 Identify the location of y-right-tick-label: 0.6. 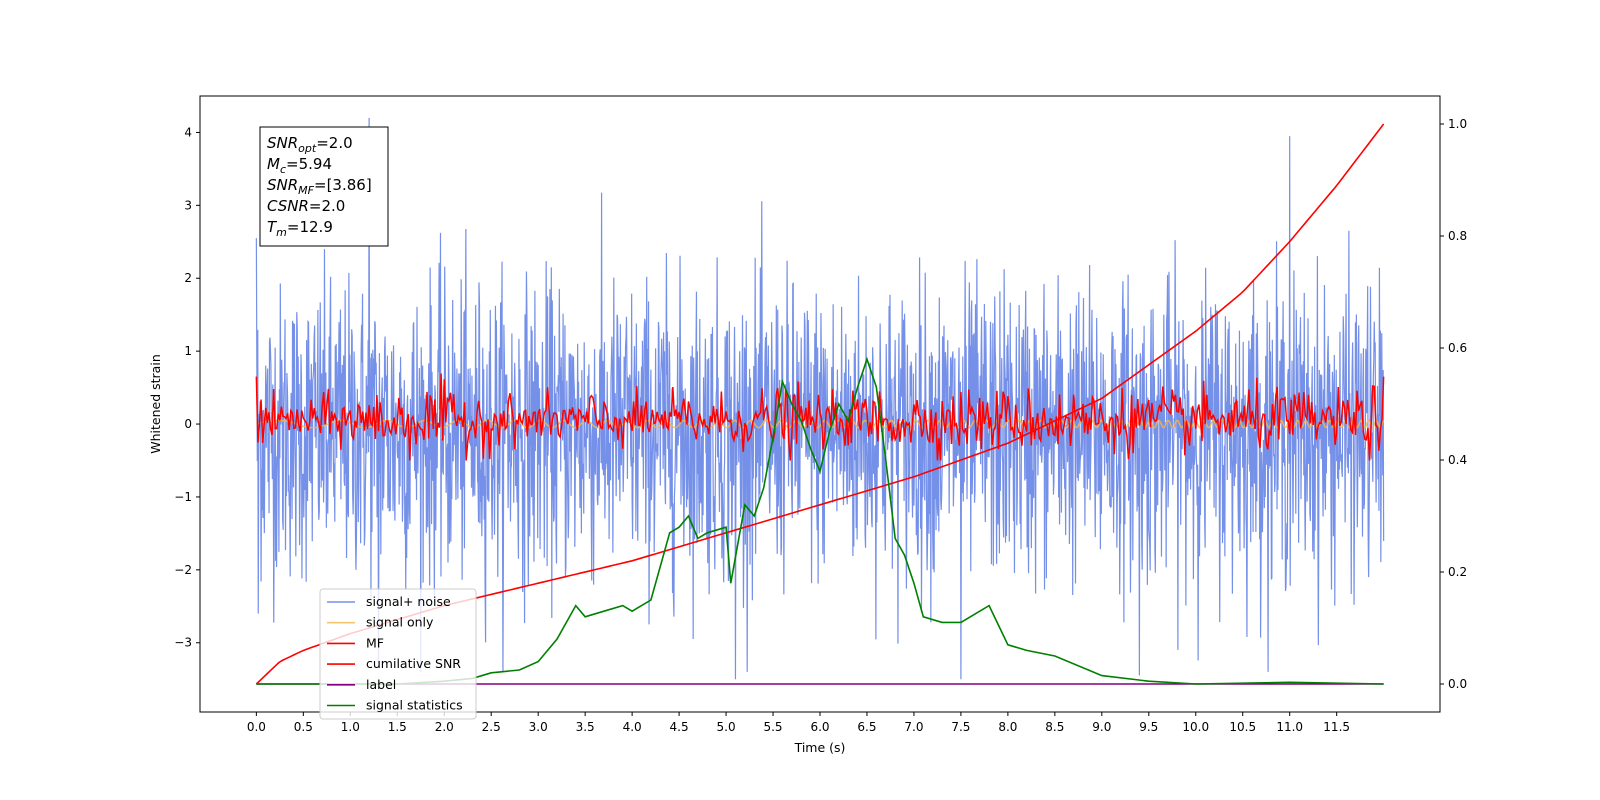
(1457, 348).